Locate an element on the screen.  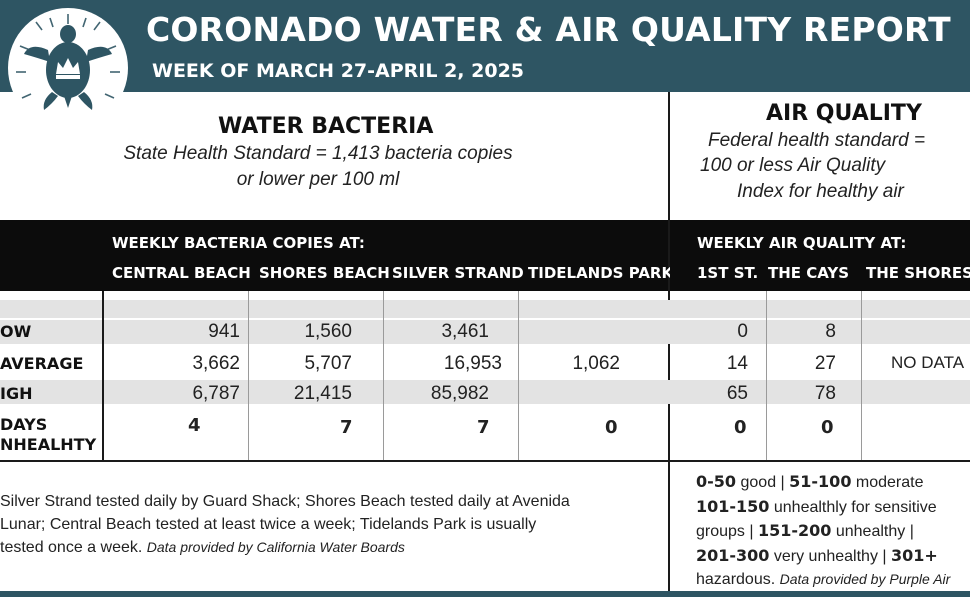
cell-avg-1st: 14 is located at coordinates (737, 363).